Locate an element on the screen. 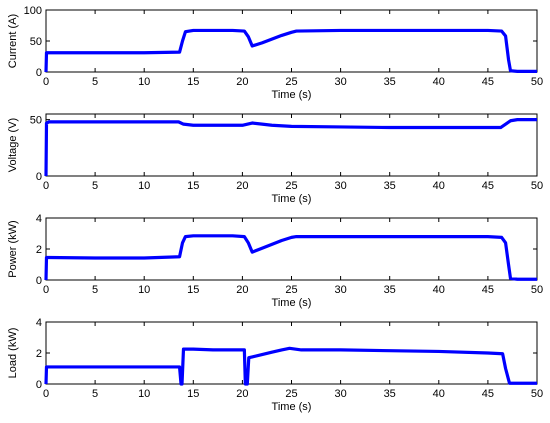 This screenshot has width=550, height=423. y-tick-label: 100 is located at coordinates (33, 11).